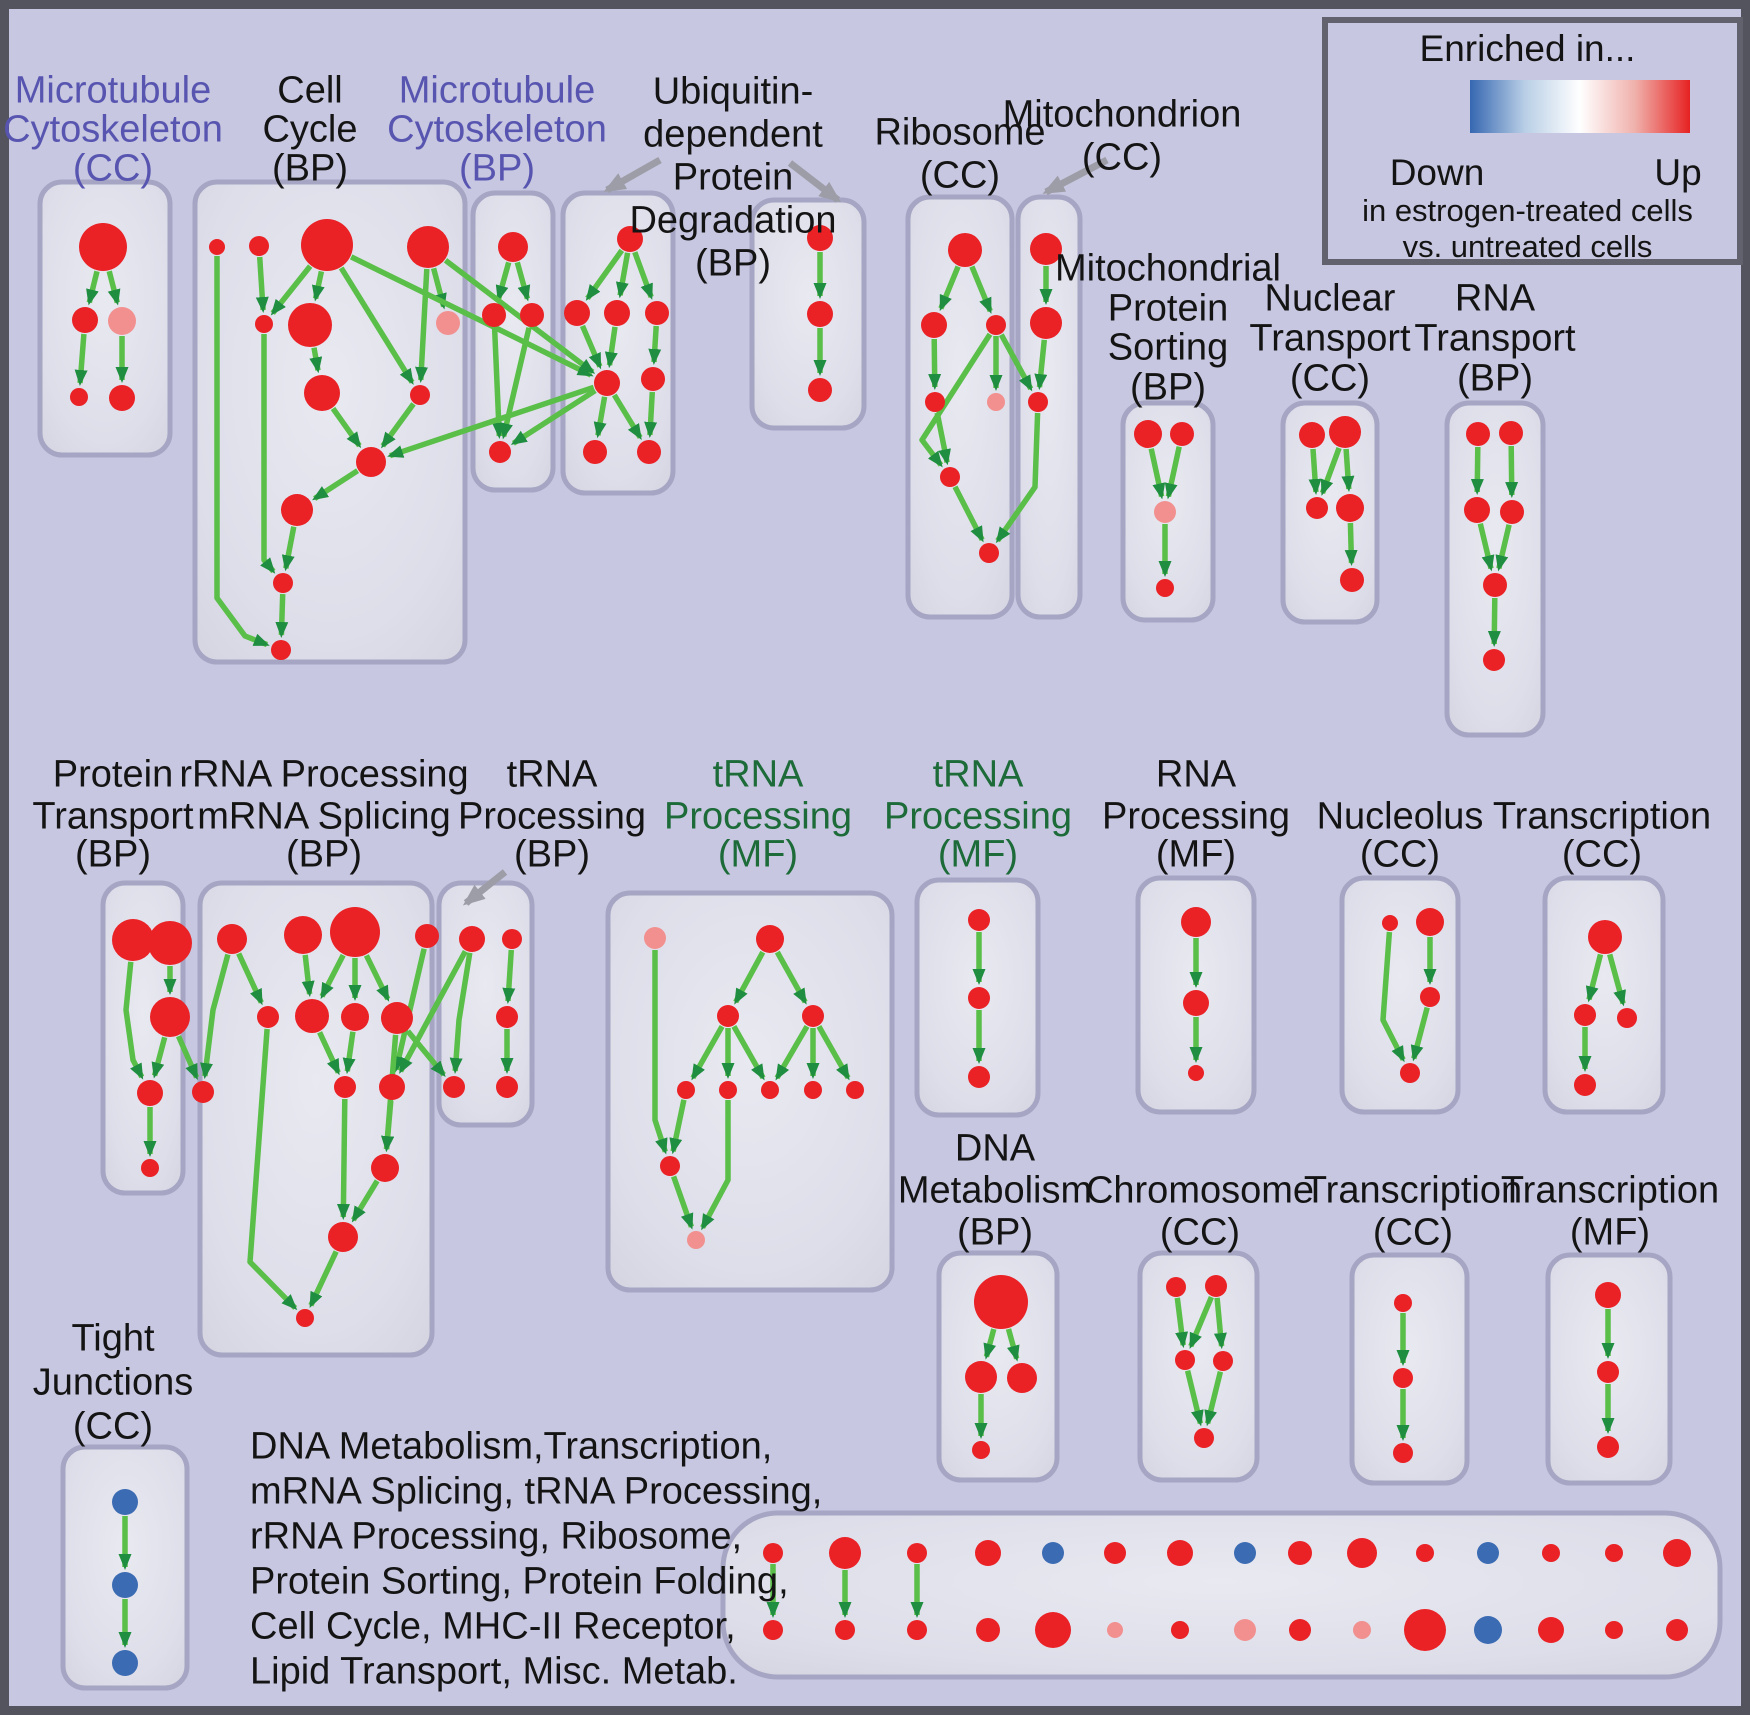  Describe the element at coordinates (113, 854) in the screenshot. I see `label-protein-transport-line: (BP)` at that location.